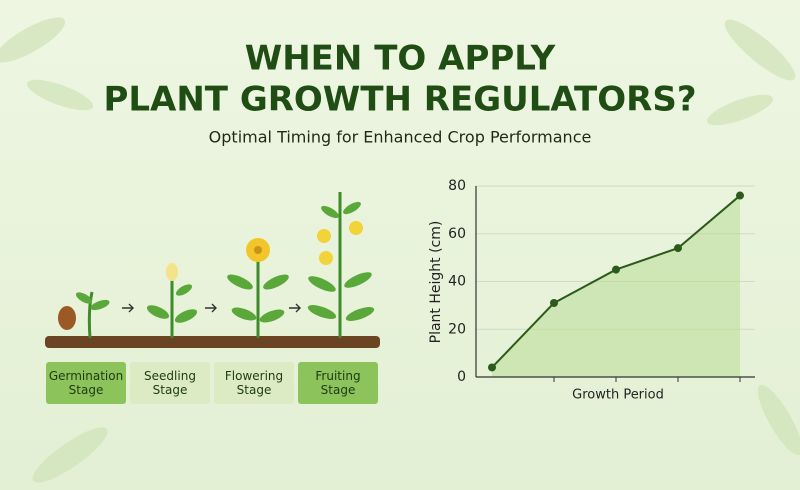  I want to click on stage-label: Fruiting Stage, so click(338, 383).